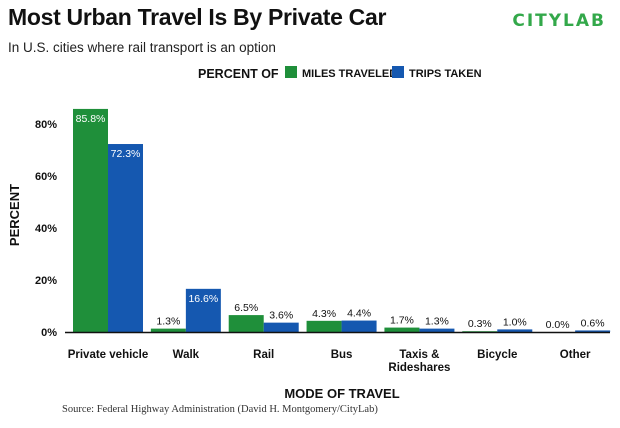  Describe the element at coordinates (349, 74) in the screenshot. I see `legend-label-miles: MILES TRAVELED` at that location.